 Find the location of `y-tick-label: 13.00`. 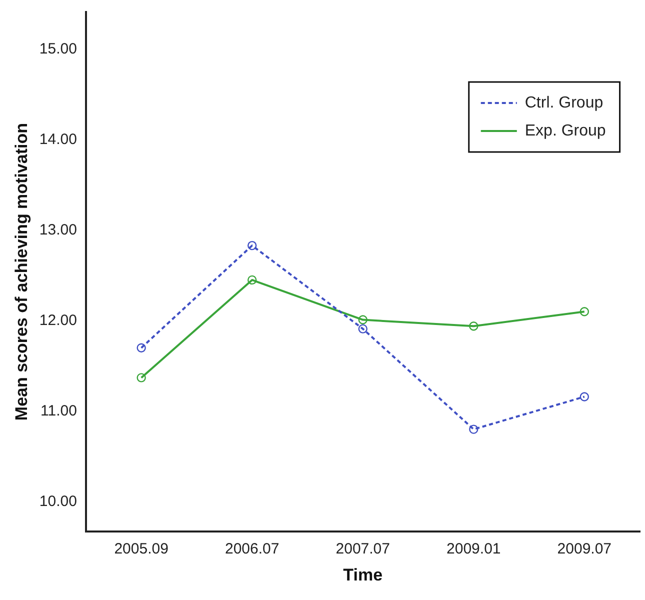

y-tick-label: 13.00 is located at coordinates (58, 229).